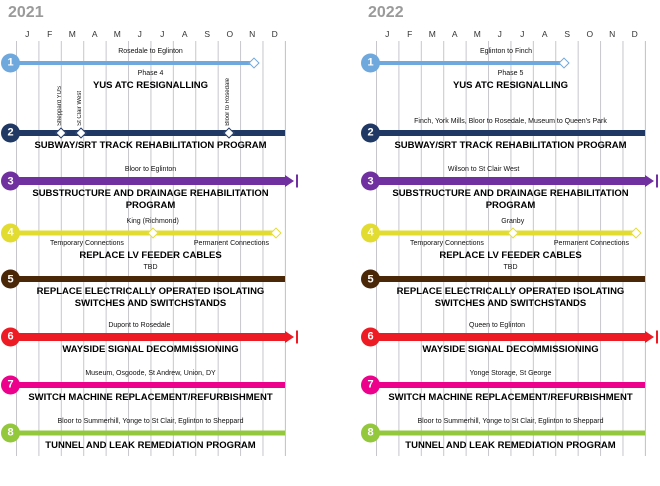 The height and width of the screenshot is (486, 660). Describe the element at coordinates (150, 52) in the screenshot. I see `task-annotation-line: Rosedale to Eglinton` at that location.